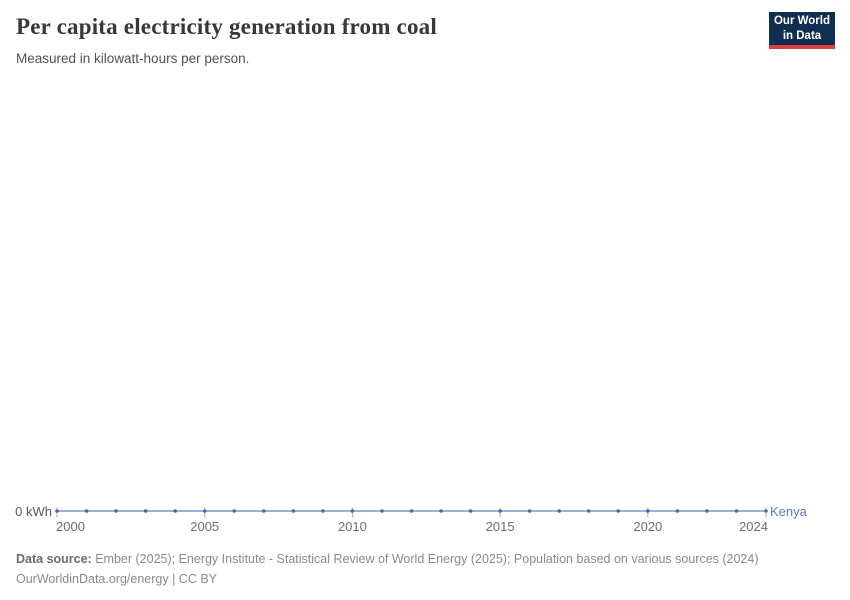 This screenshot has height=600, width=850. What do you see at coordinates (788, 511) in the screenshot?
I see `entity-label-kenya: Kenya` at bounding box center [788, 511].